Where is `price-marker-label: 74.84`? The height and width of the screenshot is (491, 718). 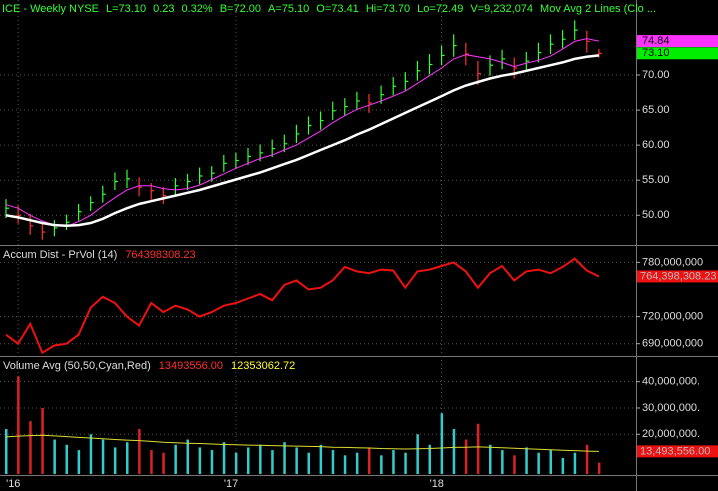 price-marker-label: 74.84 is located at coordinates (656, 41).